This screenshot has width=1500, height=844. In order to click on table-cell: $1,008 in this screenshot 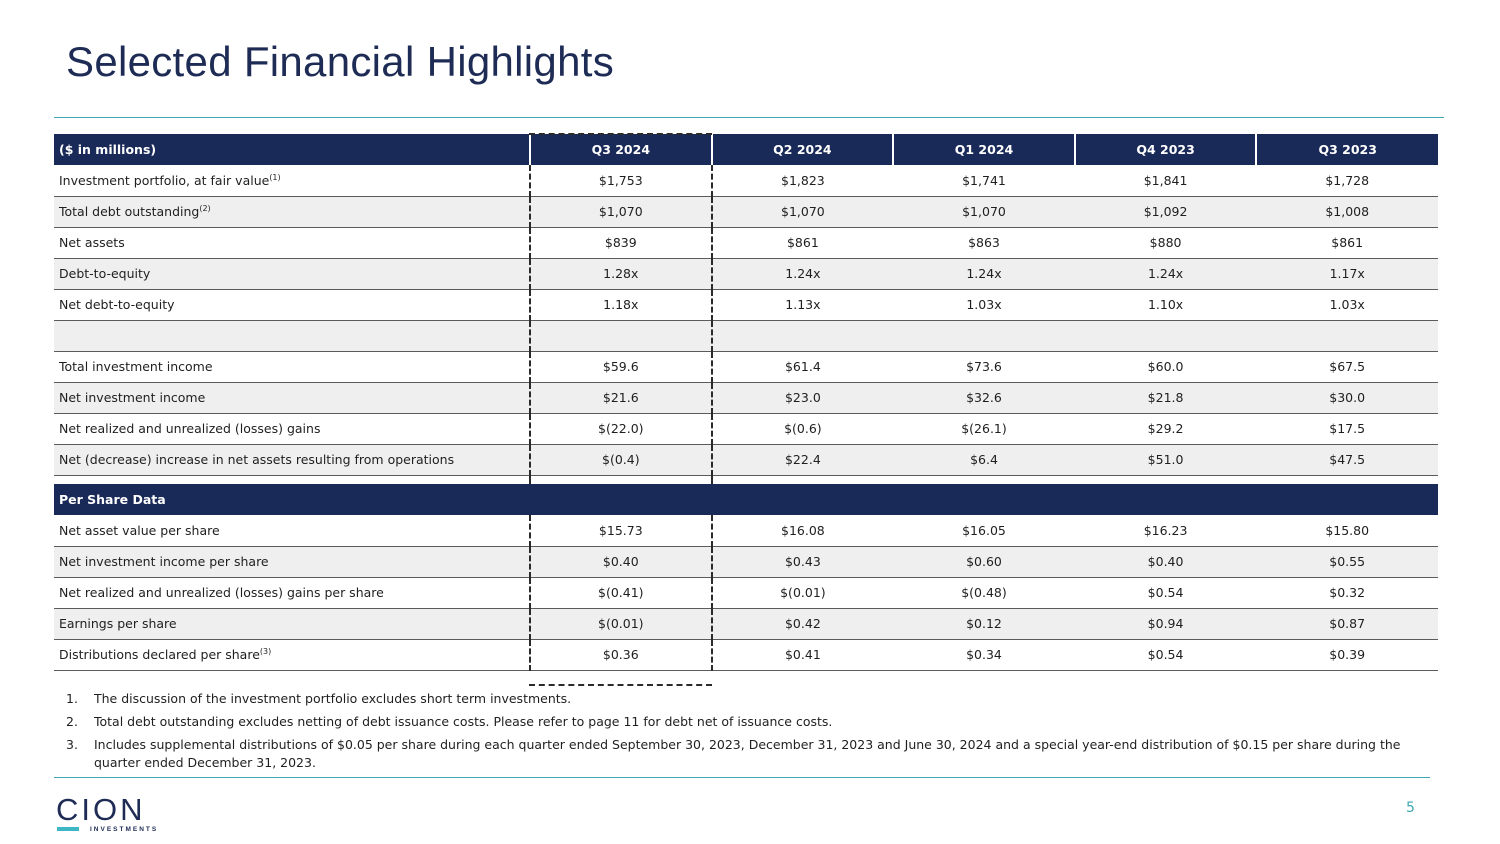, I will do `click(1347, 212)`.